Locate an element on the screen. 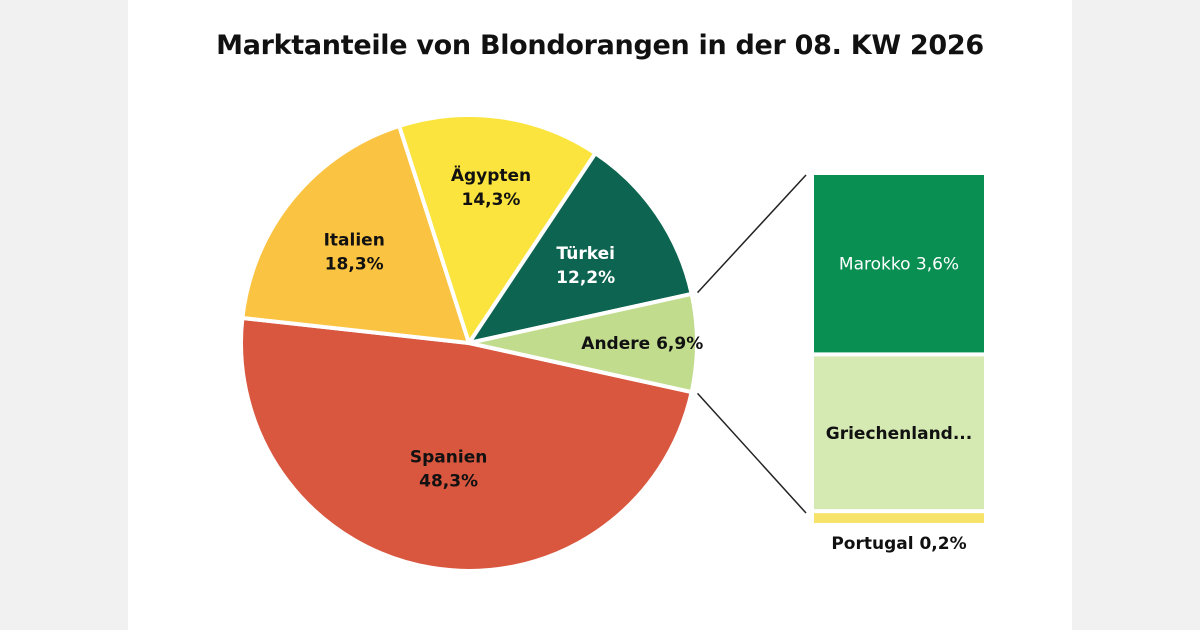 The image size is (1200, 630). breakdown-segment-portugal is located at coordinates (899, 518).